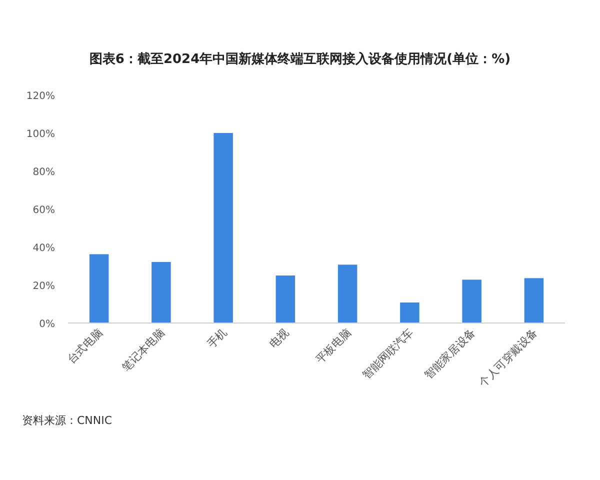 Image resolution: width=600 pixels, height=480 pixels. What do you see at coordinates (333, 346) in the screenshot?
I see `x-tick-label: 平板电脑` at bounding box center [333, 346].